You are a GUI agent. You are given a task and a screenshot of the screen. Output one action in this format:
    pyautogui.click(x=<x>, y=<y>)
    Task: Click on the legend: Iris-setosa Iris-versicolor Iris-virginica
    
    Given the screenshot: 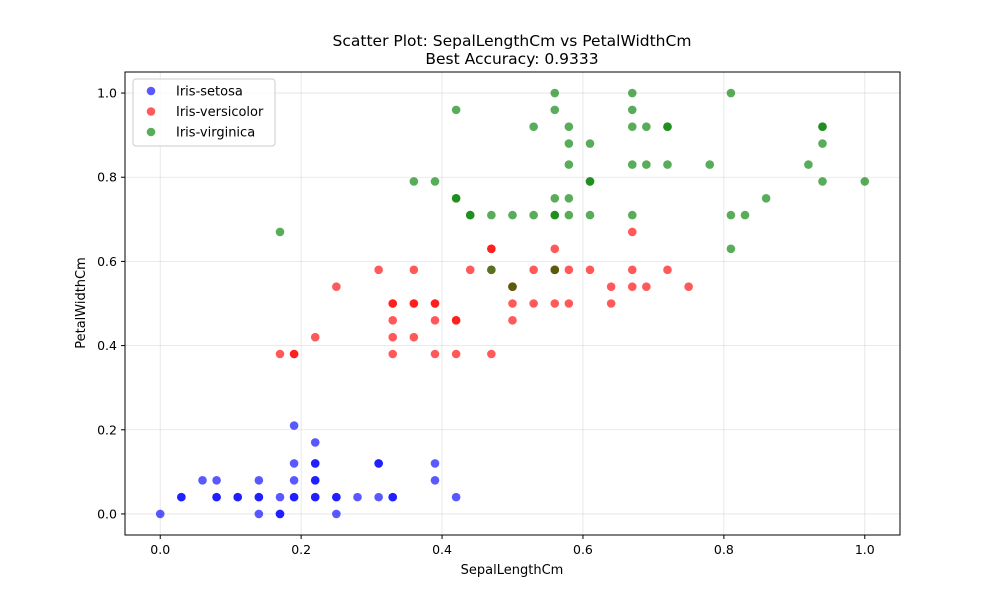 What is the action you would take?
    pyautogui.click(x=204, y=112)
    